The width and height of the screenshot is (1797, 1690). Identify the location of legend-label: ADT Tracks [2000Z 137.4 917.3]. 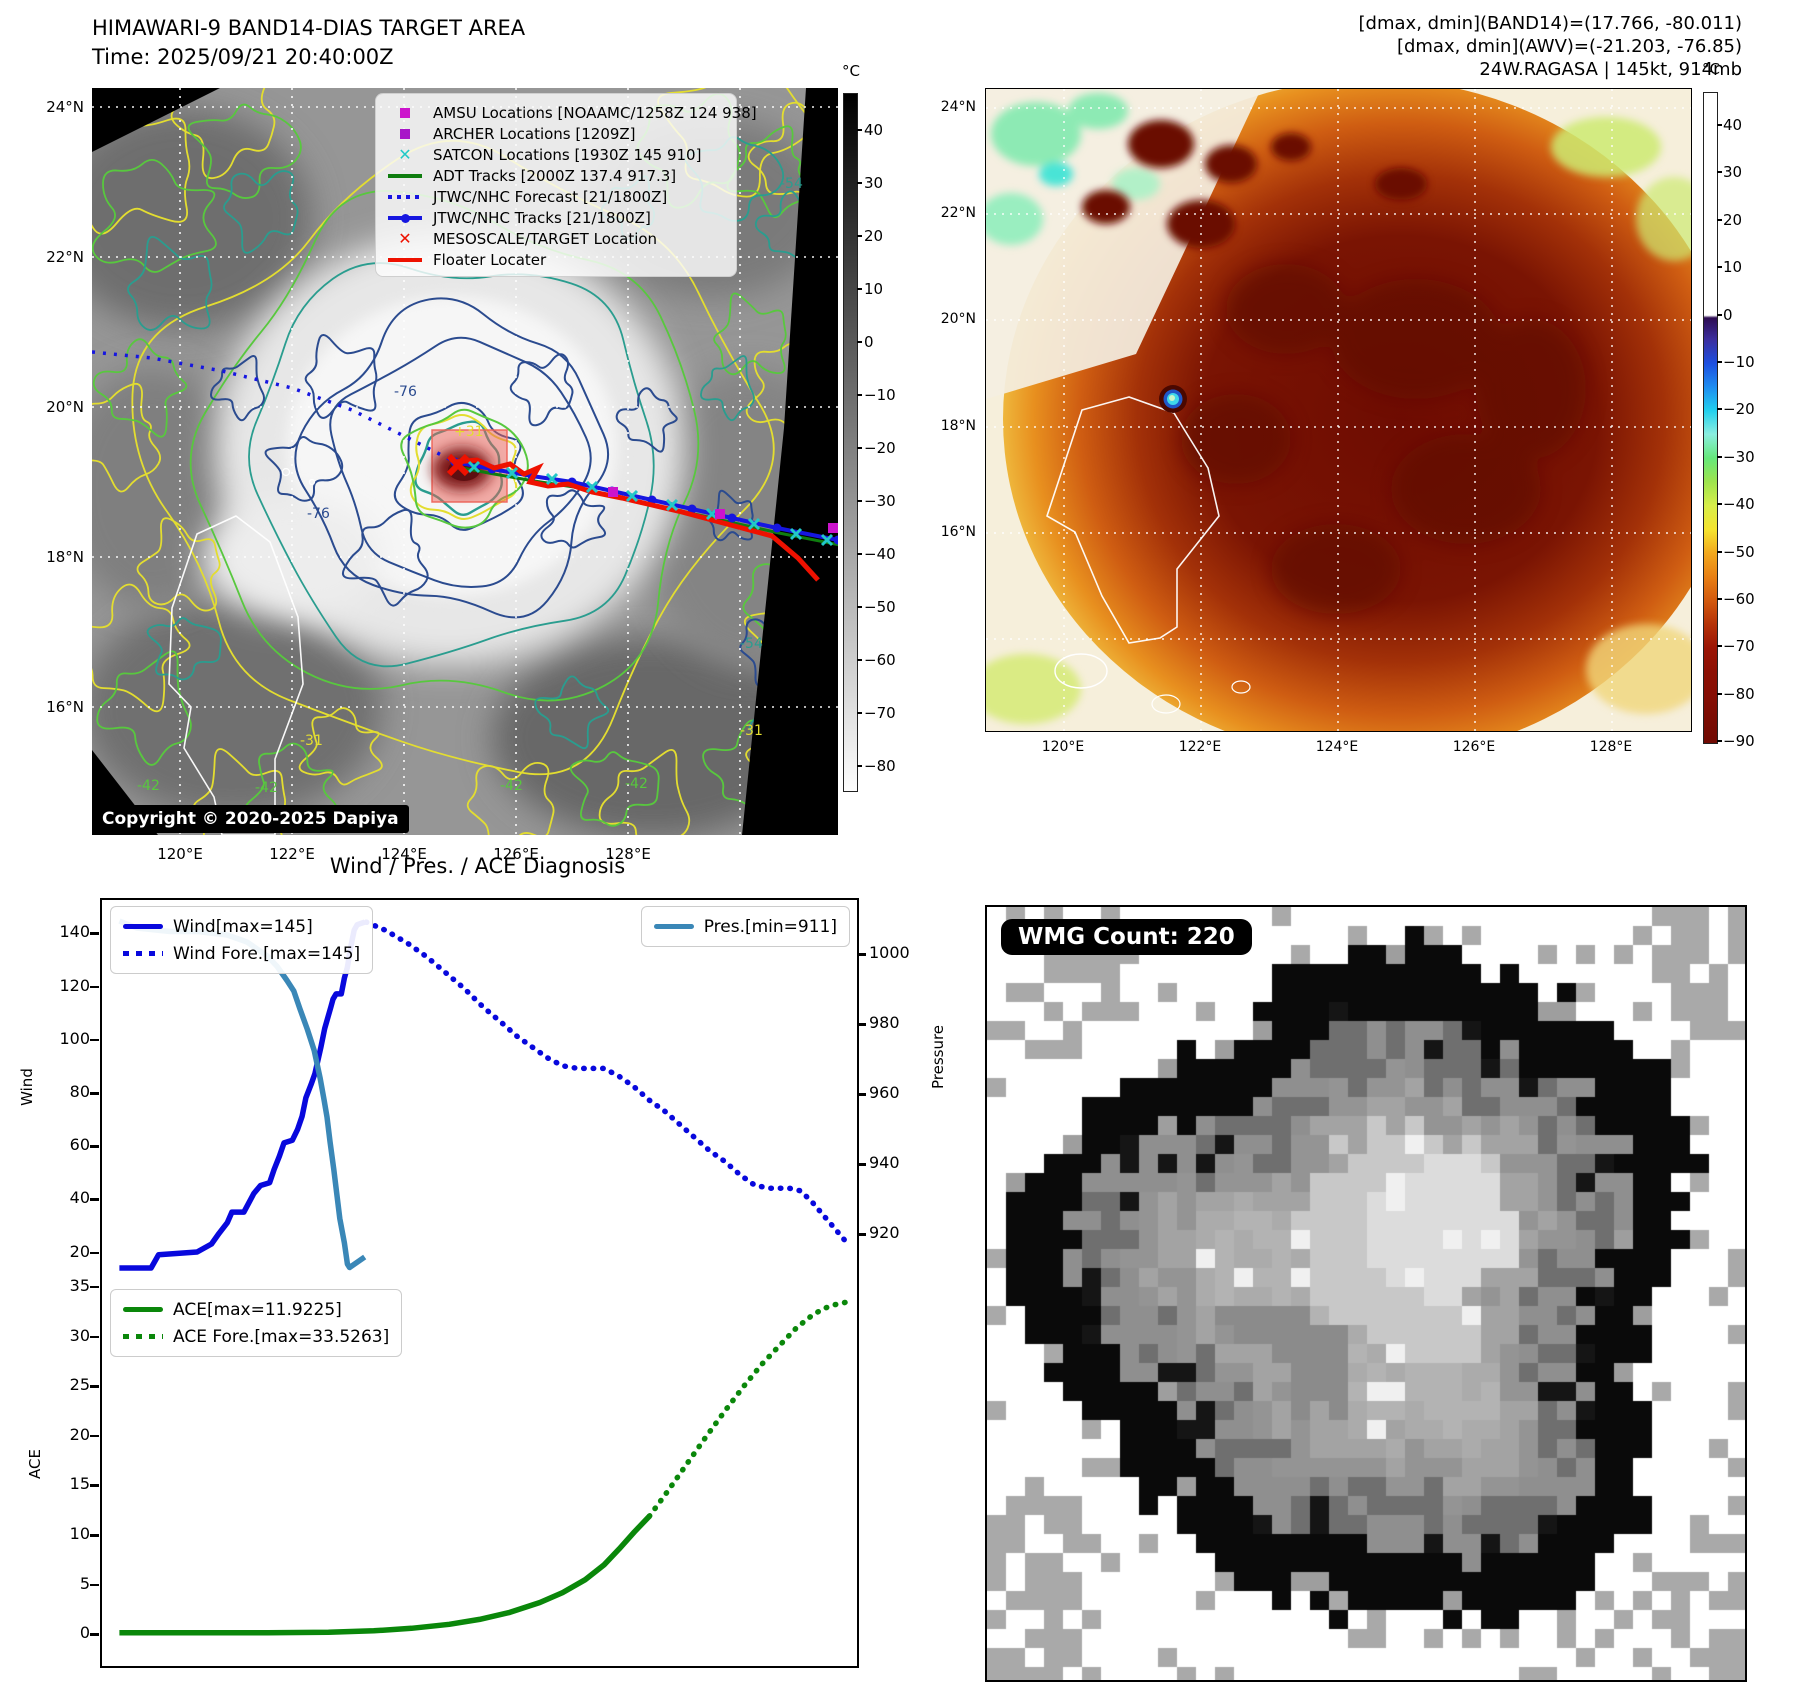
(555, 175).